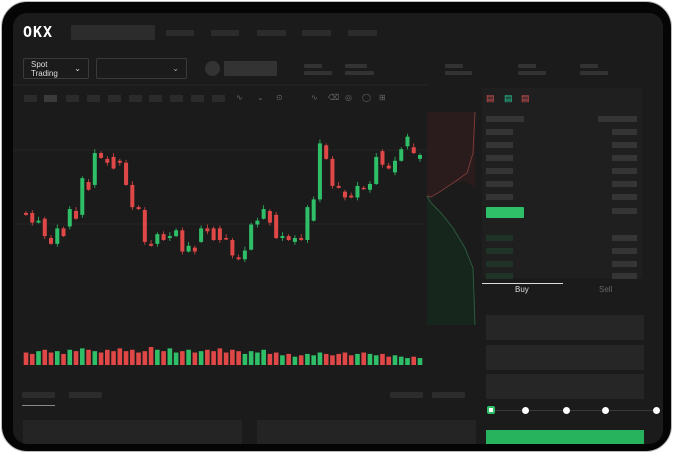 The width and height of the screenshot is (673, 453). Describe the element at coordinates (314, 97) in the screenshot. I see `line-tool-icon: ∿` at that location.